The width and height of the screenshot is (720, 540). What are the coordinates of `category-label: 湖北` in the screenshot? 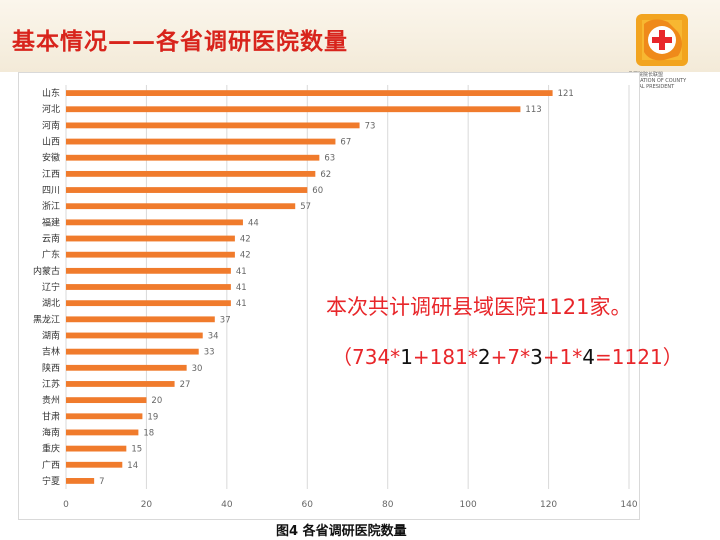 It's located at (51, 303).